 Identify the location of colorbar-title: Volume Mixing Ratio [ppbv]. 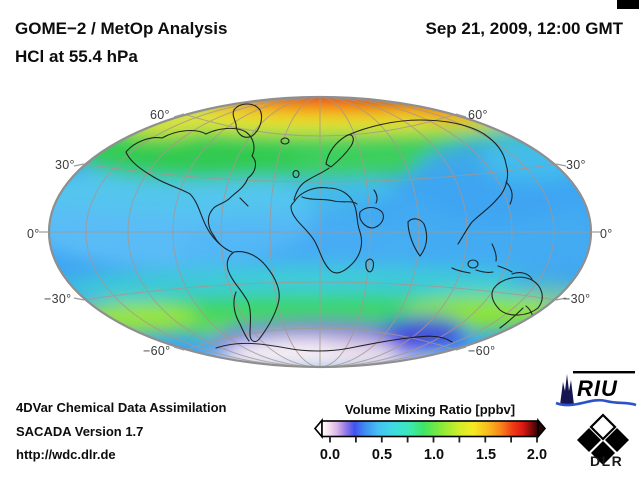
(430, 409).